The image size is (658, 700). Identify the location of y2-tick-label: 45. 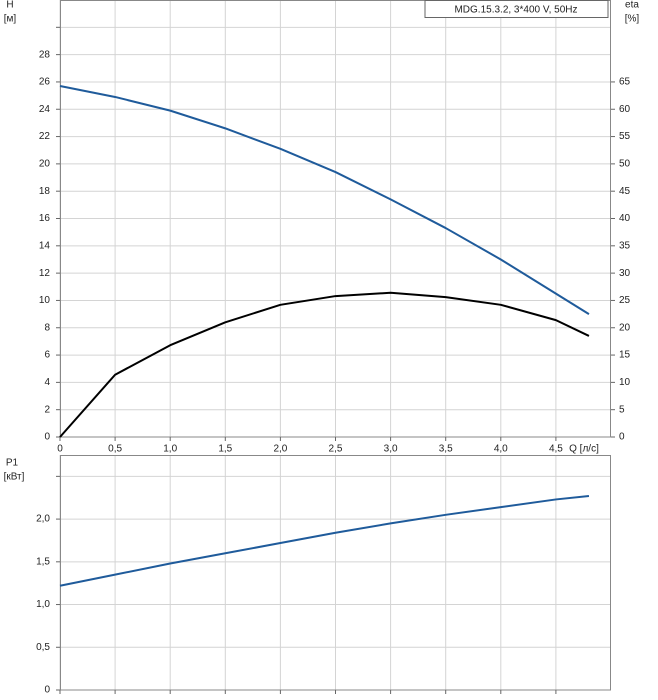
(625, 191).